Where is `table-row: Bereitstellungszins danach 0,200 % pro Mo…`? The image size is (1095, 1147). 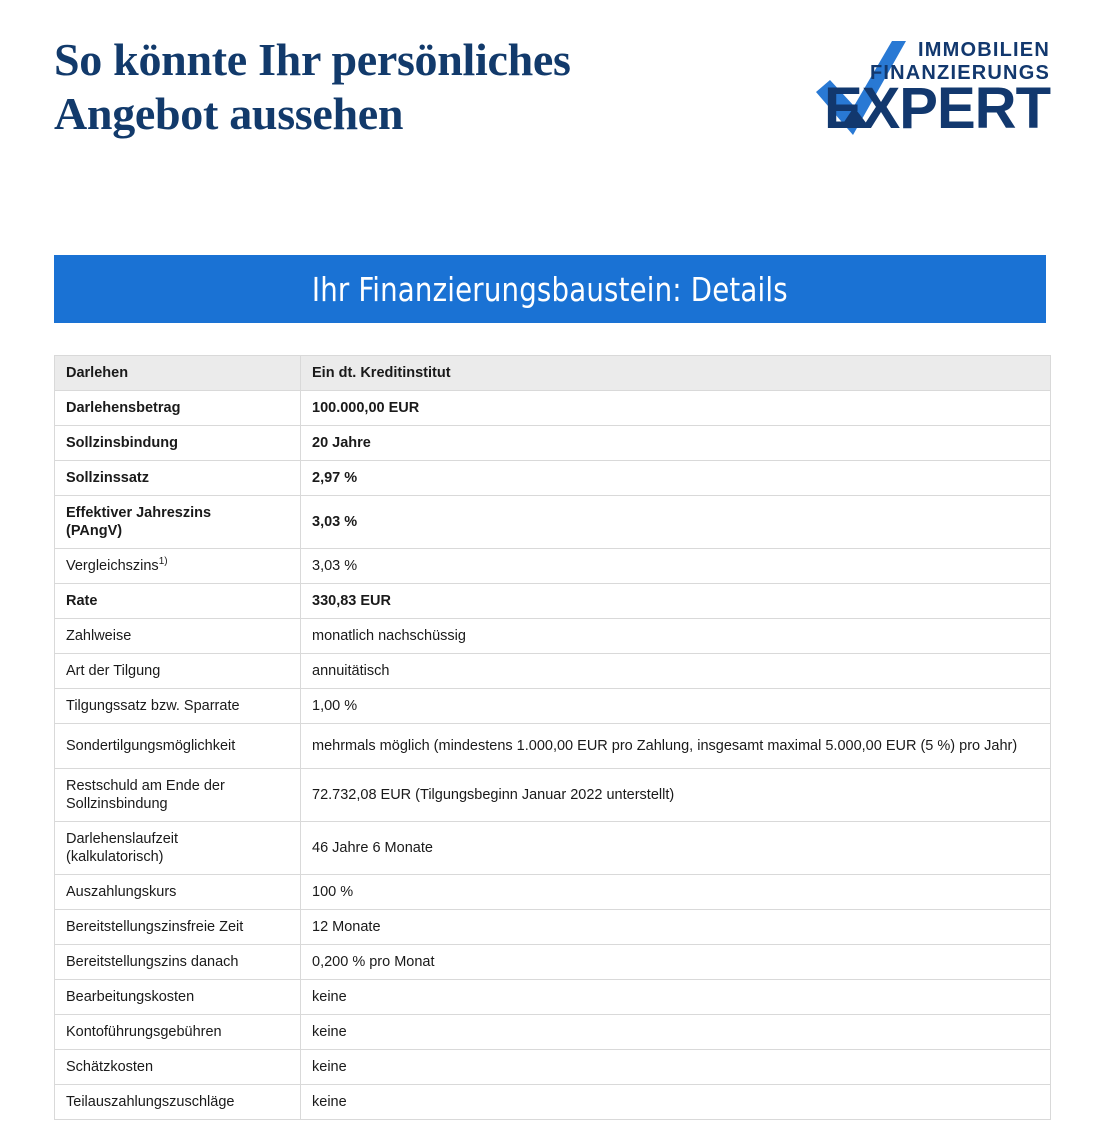 table-row: Bereitstellungszins danach 0,200 % pro Mo… is located at coordinates (552, 962).